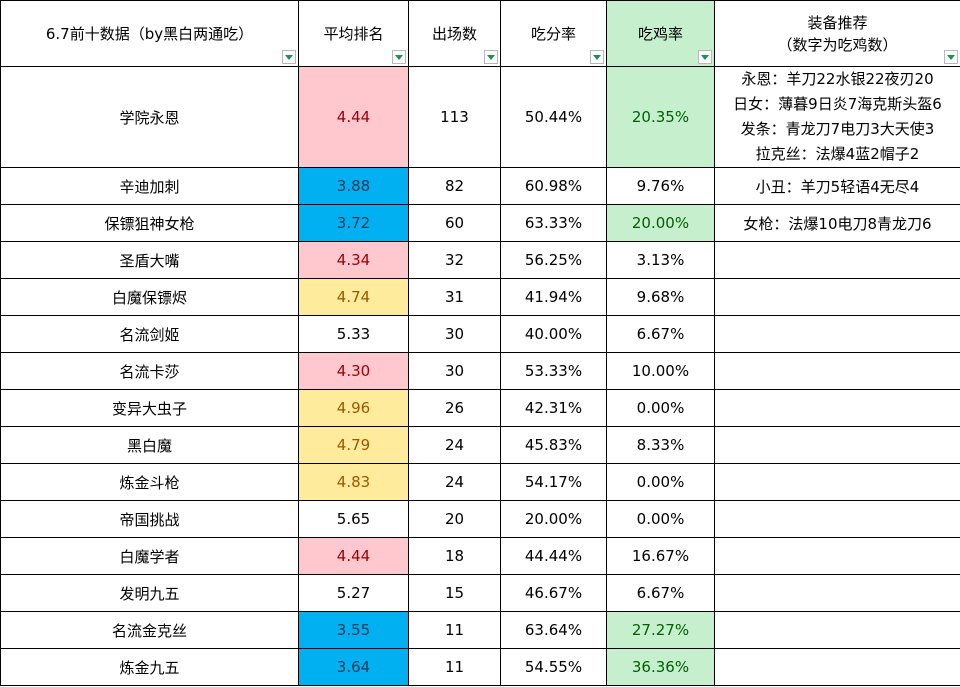 Image resolution: width=960 pixels, height=687 pixels. What do you see at coordinates (553, 667) in the screenshot?
I see `cell-eat-rate: 54.55%` at bounding box center [553, 667].